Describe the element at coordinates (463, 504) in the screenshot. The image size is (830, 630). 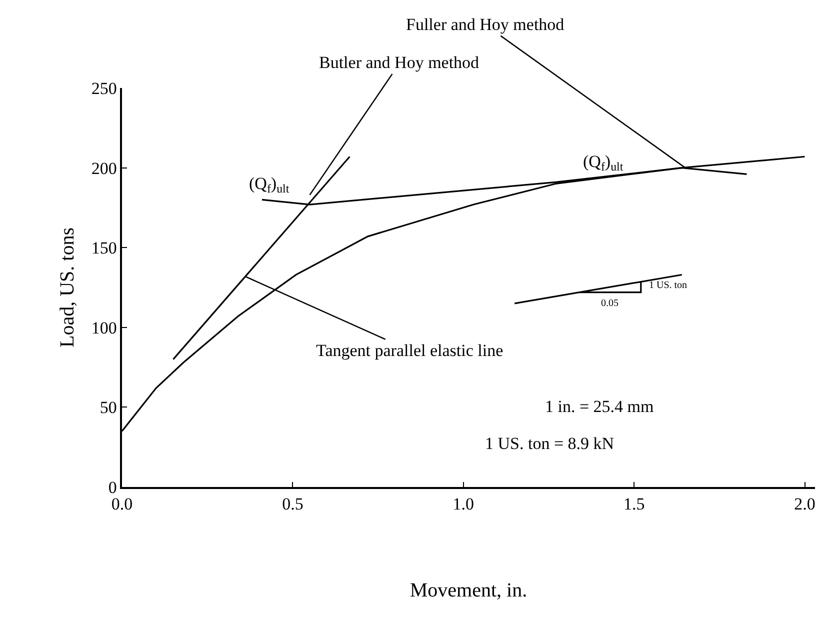
I see `x-tick-label: 1.0` at that location.